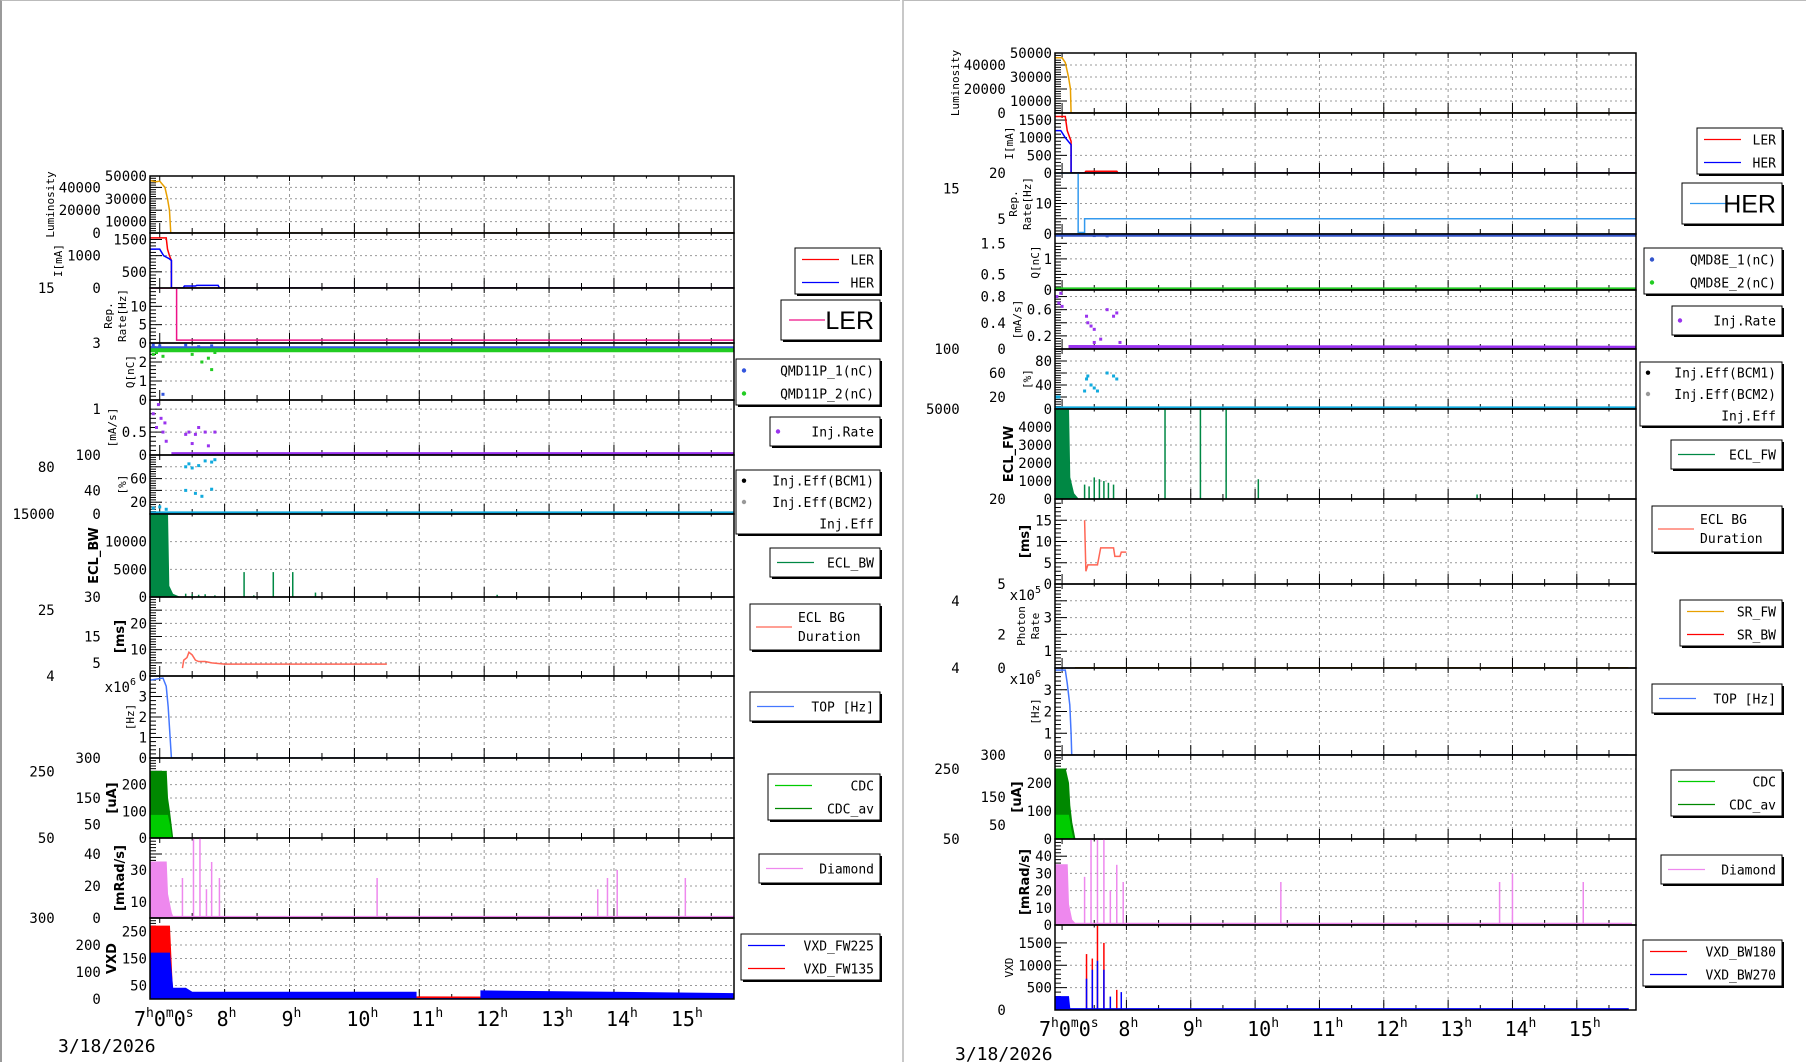  I want to click on legend-label: LER, so click(1765, 141).